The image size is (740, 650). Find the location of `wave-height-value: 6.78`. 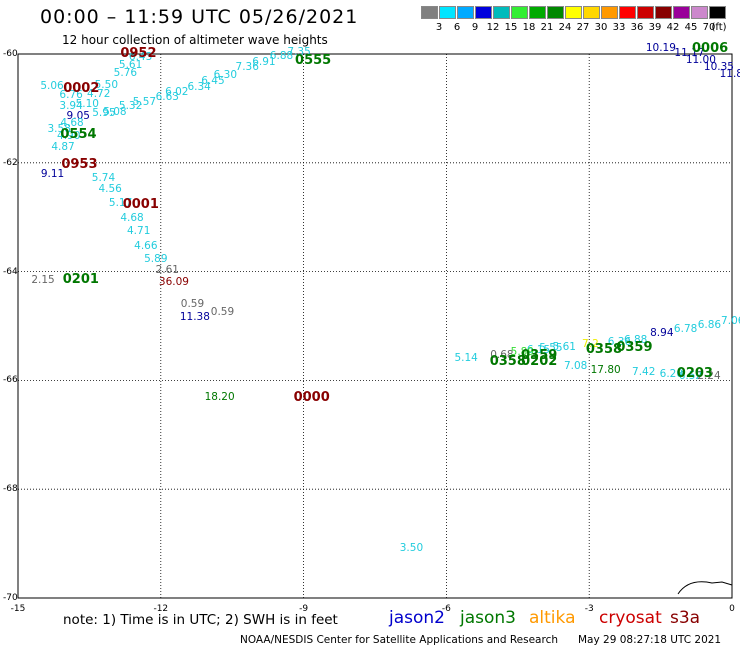

wave-height-value: 6.78 is located at coordinates (685, 329).